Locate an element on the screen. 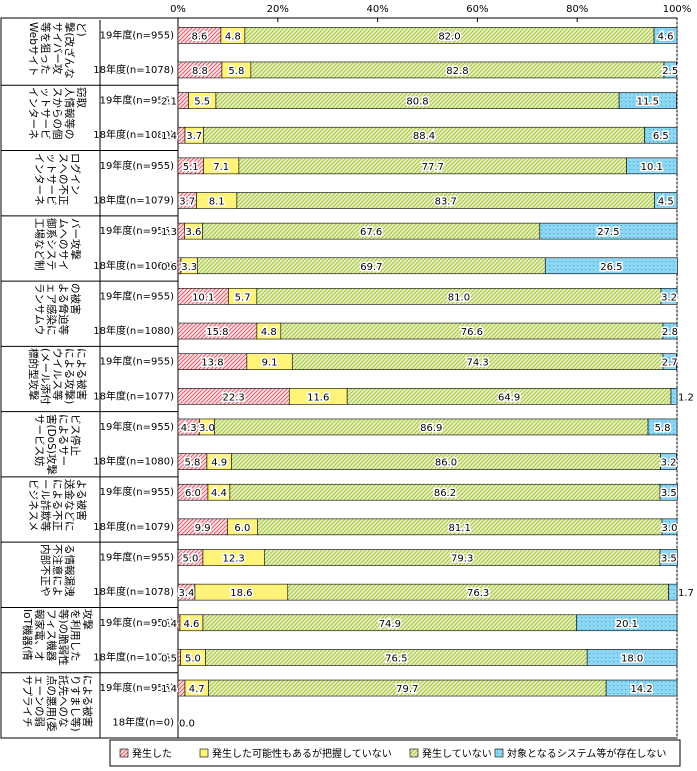 This screenshot has height=771, width=697. value-label: 15.8 is located at coordinates (217, 332).